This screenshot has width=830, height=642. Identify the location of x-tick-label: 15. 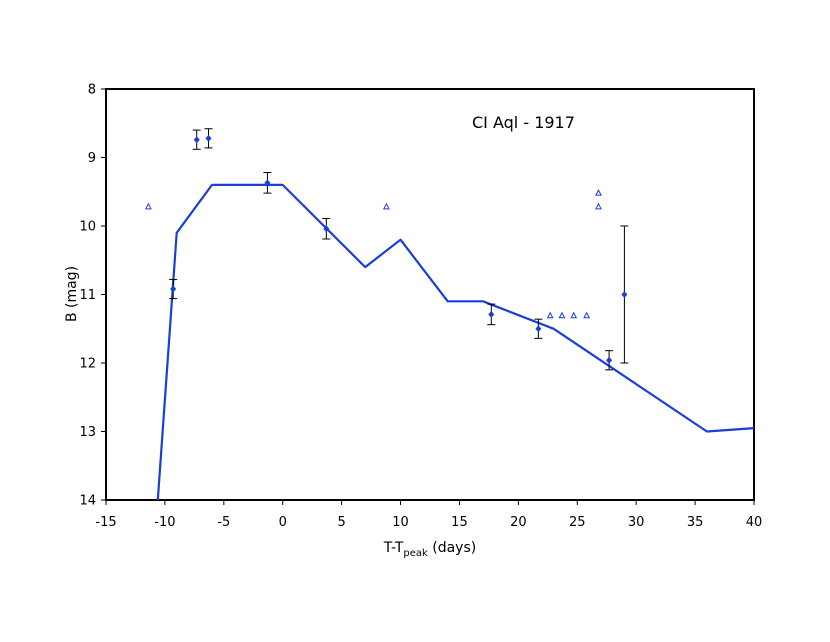
(459, 522).